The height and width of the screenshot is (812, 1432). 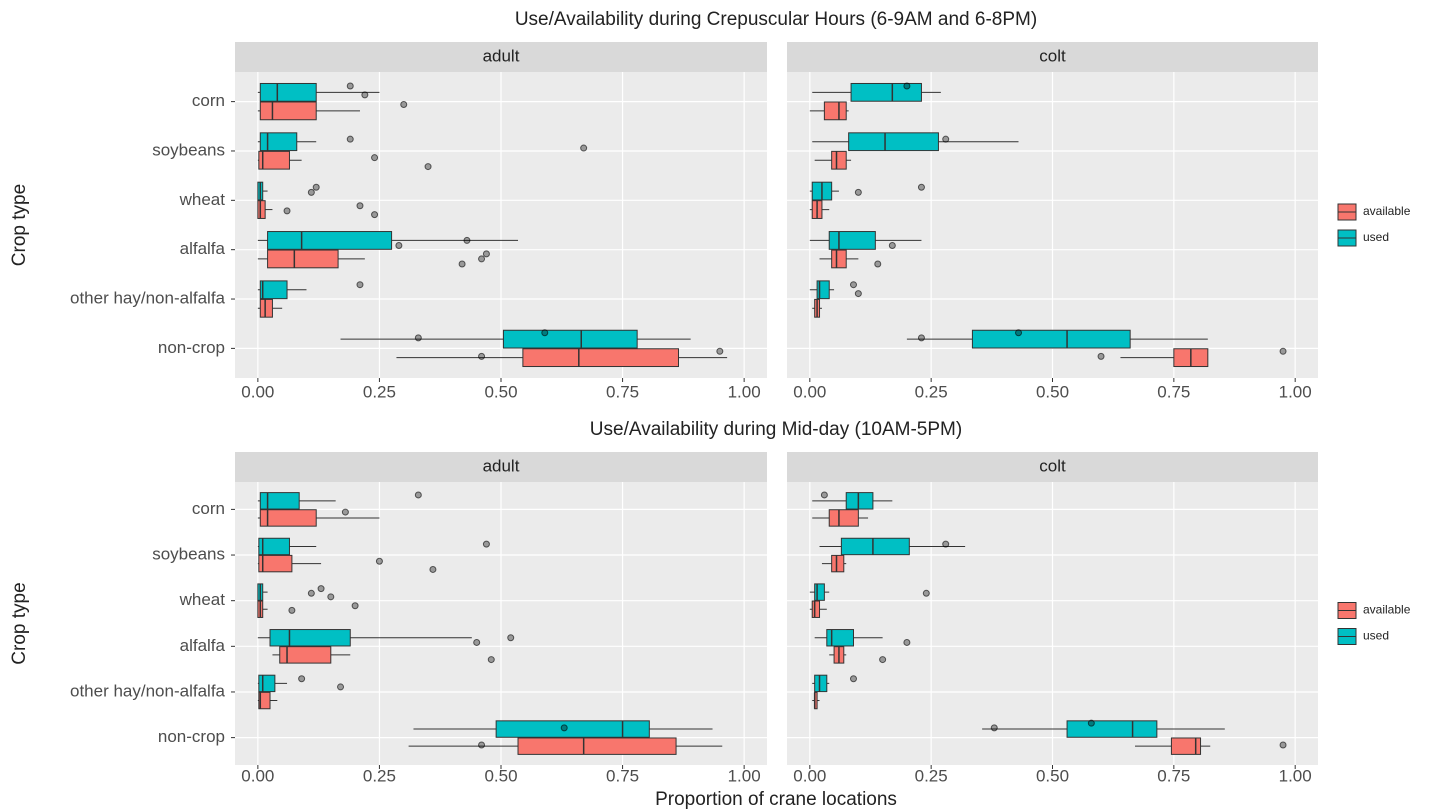 What do you see at coordinates (191, 347) in the screenshot?
I see `y-tick-label: non-crop` at bounding box center [191, 347].